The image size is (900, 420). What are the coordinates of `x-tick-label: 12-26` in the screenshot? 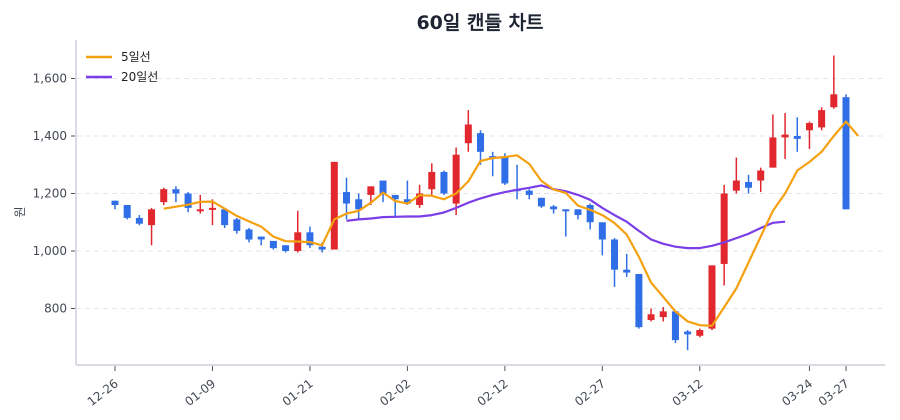 It's located at (103, 392).